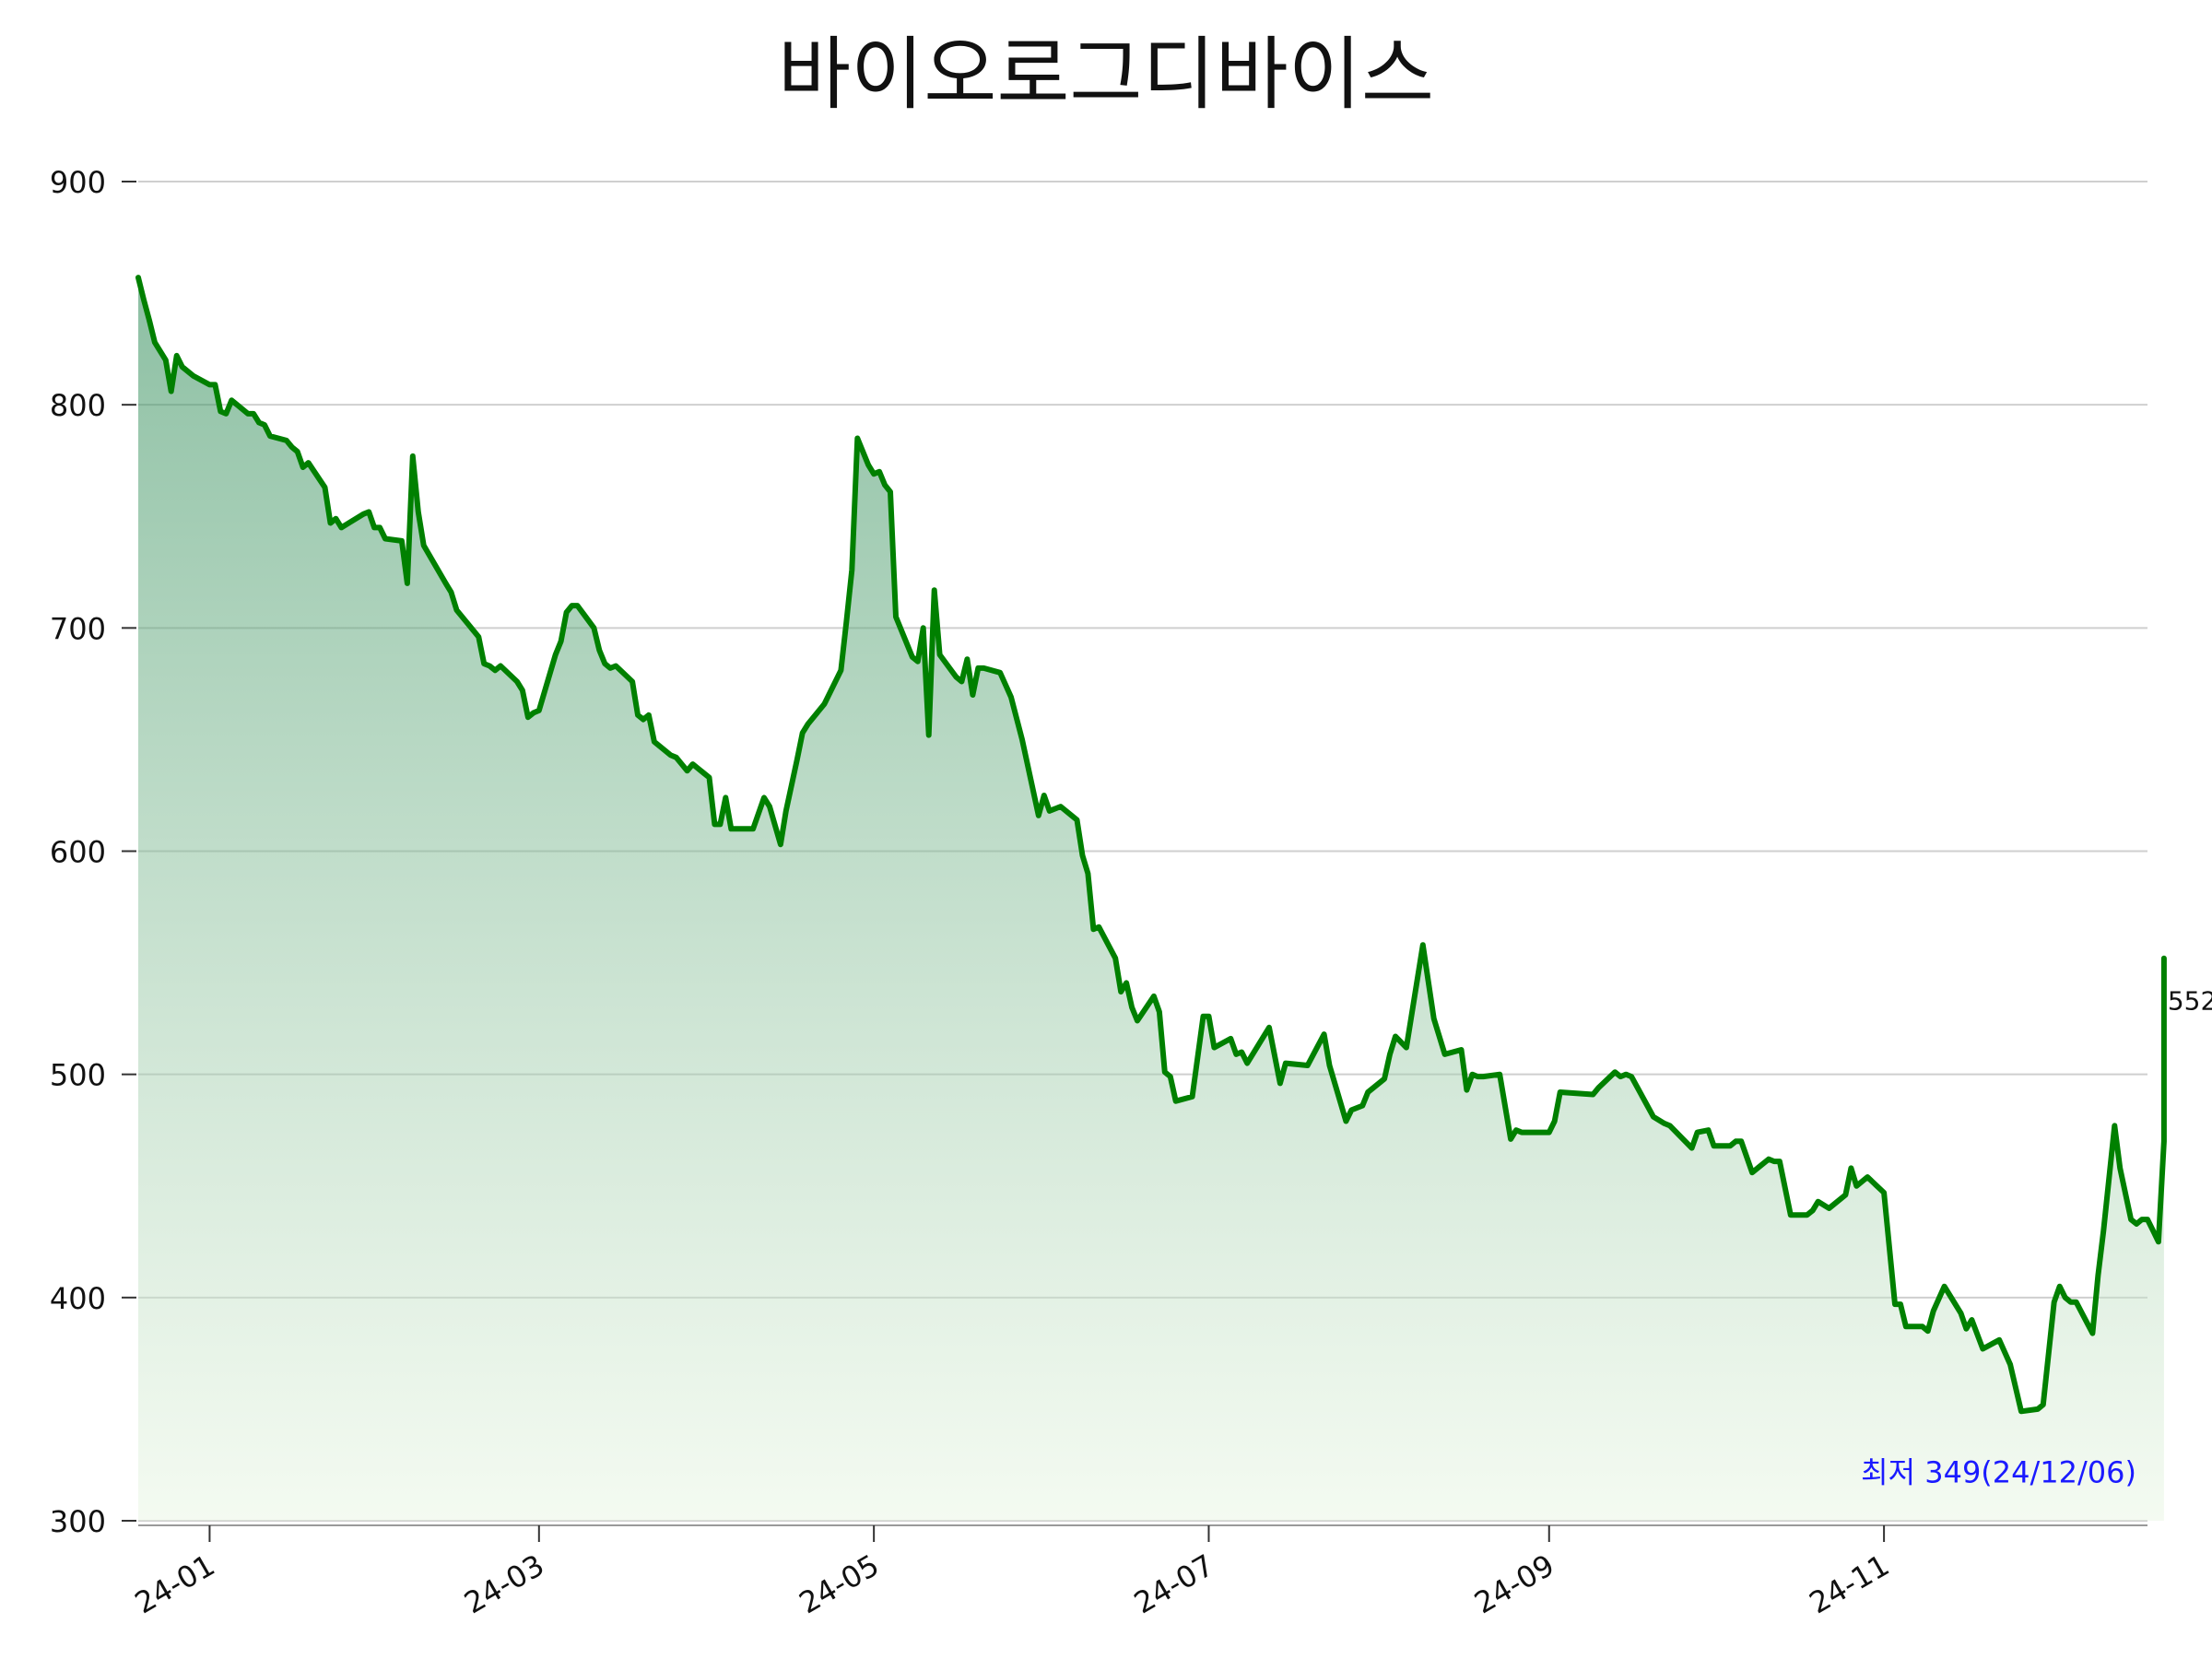 This screenshot has height=1659, width=2212. What do you see at coordinates (78, 405) in the screenshot?
I see `y-tick-label: 800` at bounding box center [78, 405].